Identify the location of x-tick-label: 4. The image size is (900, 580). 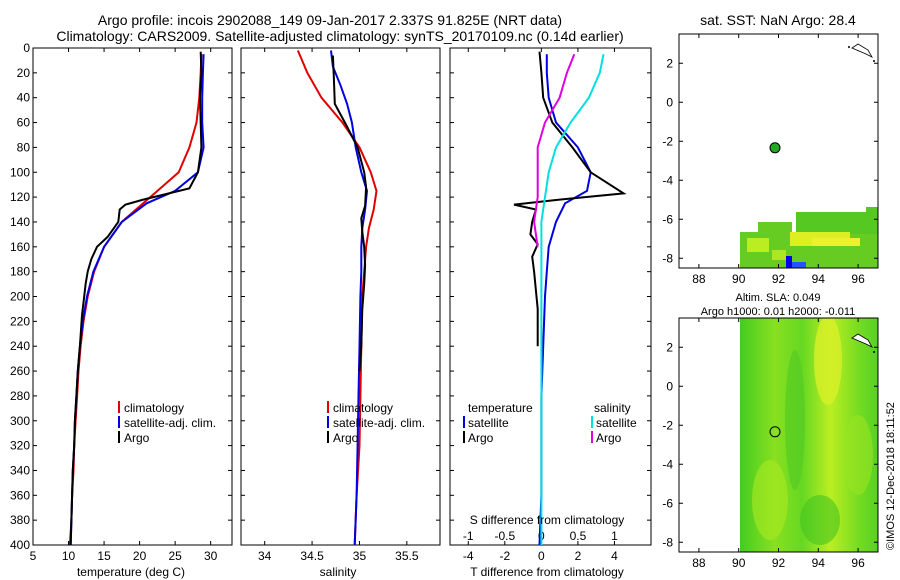
(614, 556).